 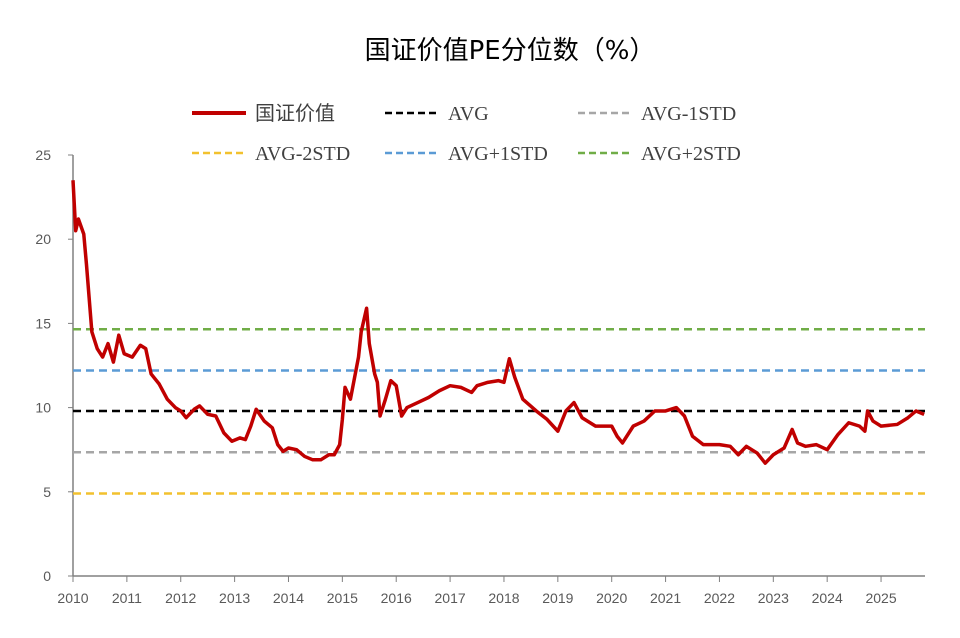 What do you see at coordinates (342, 598) in the screenshot?
I see `x-tick-label: 2015` at bounding box center [342, 598].